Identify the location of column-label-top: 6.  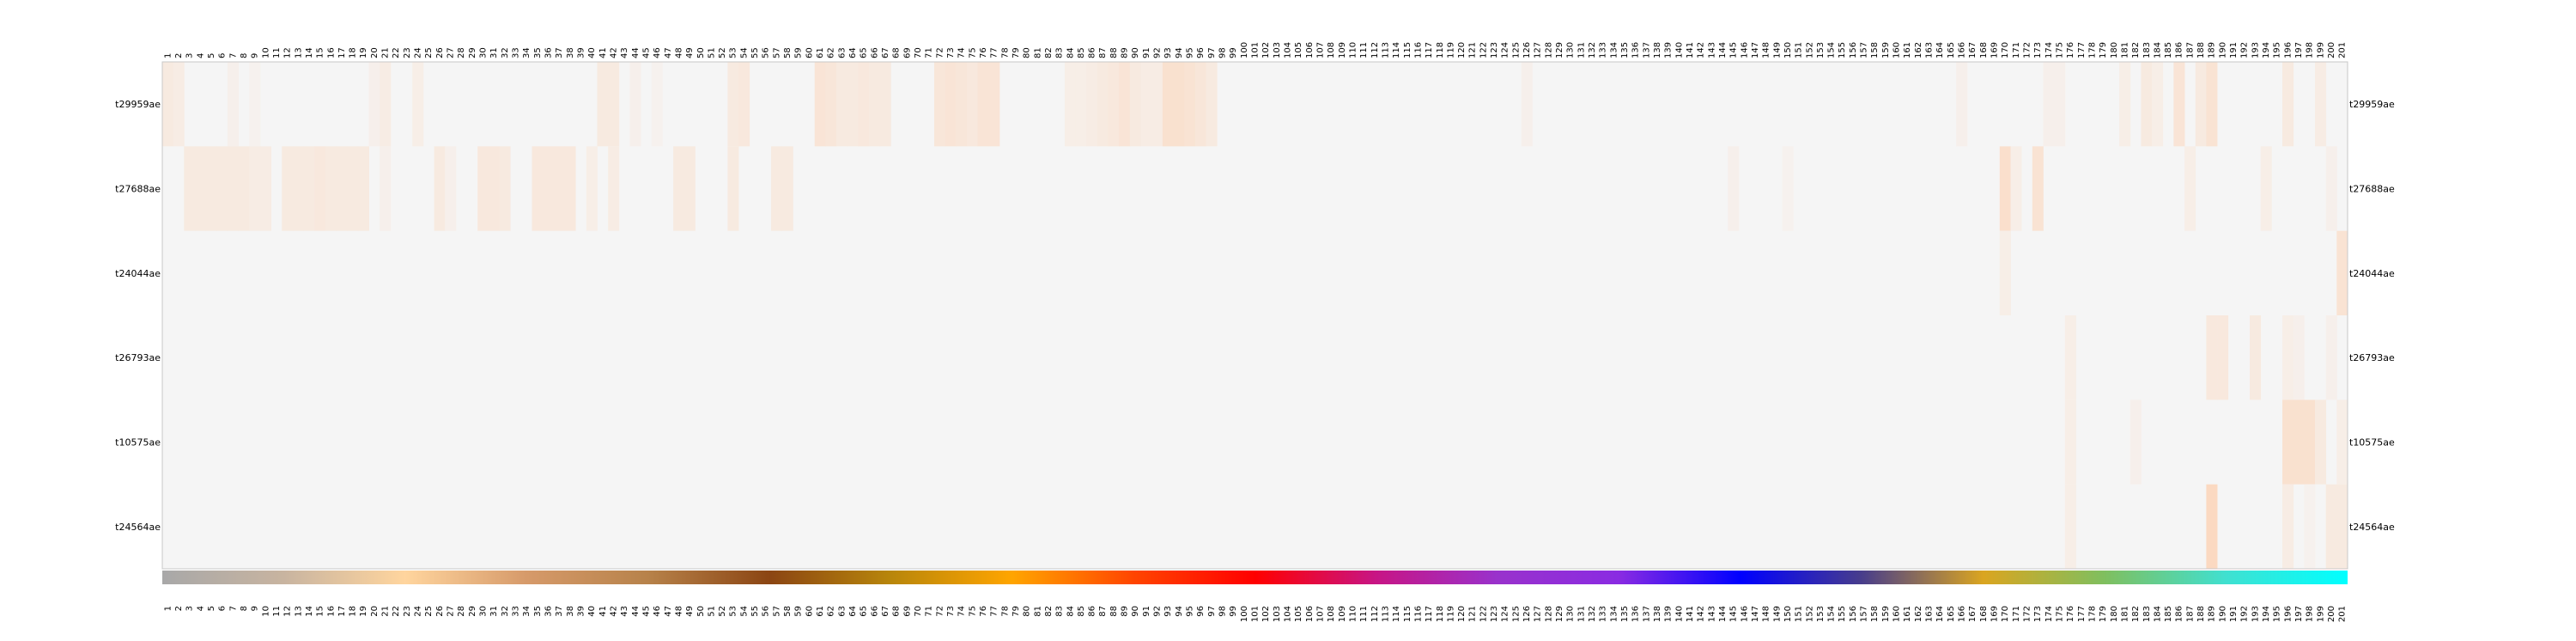
(223, 55).